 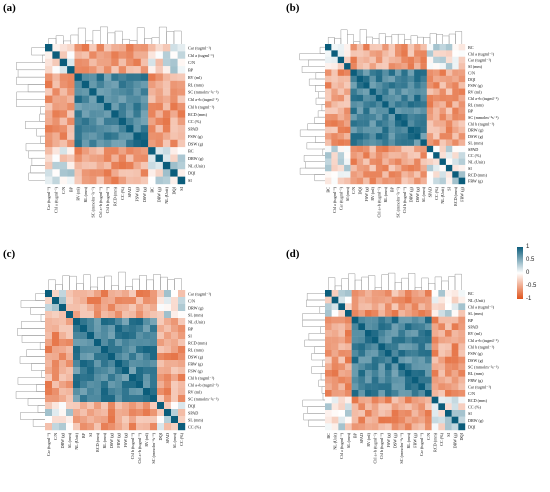 What do you see at coordinates (48, 444) in the screenshot?
I see `column-tick-label: Car (tugml⁻¹)` at bounding box center [48, 444].